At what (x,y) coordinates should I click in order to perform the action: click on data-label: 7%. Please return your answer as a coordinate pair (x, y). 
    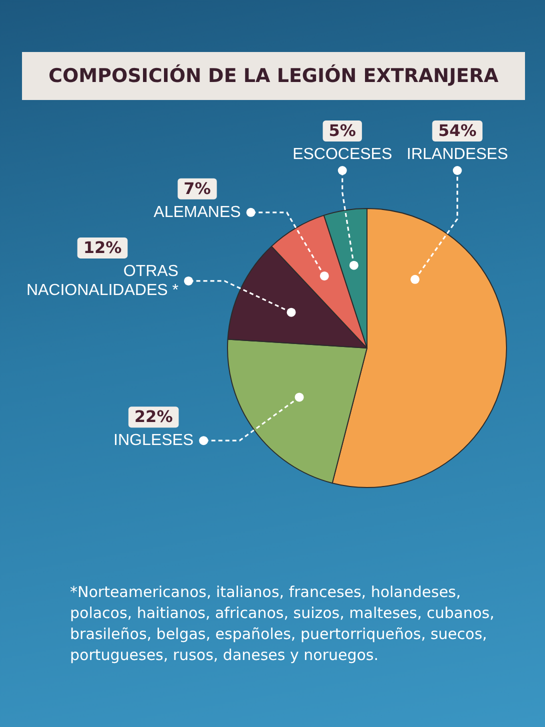
    Looking at the image, I should click on (197, 188).